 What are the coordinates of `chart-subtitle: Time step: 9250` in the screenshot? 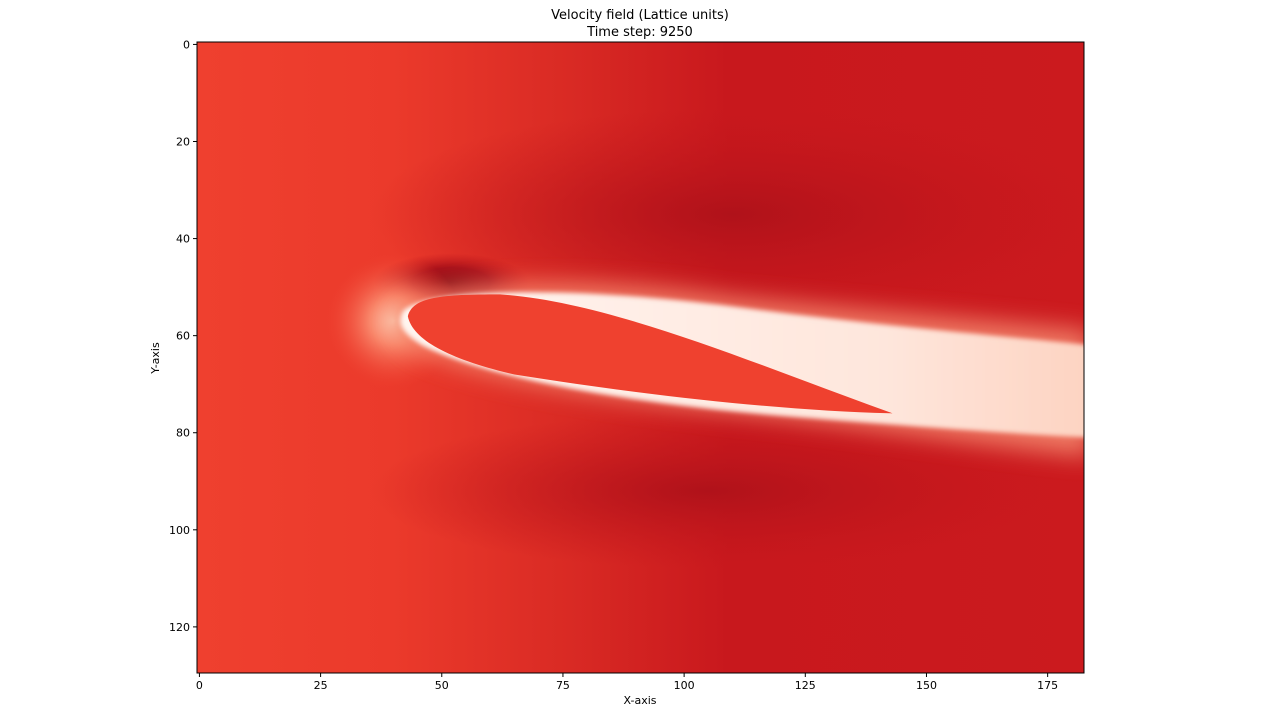 It's located at (639, 32).